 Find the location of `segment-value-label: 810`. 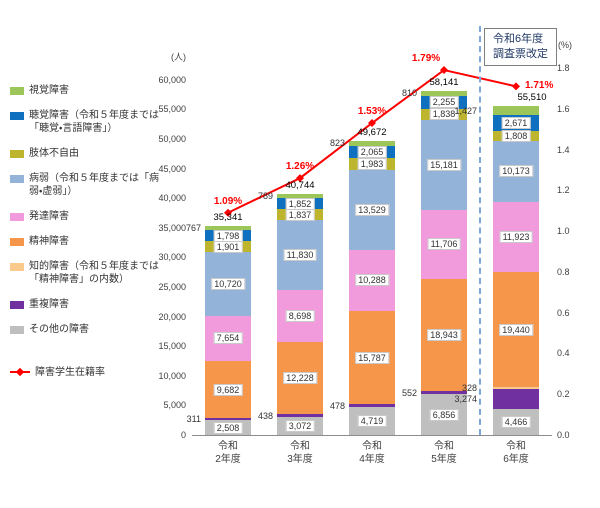

segment-value-label: 810 is located at coordinates (409, 93).